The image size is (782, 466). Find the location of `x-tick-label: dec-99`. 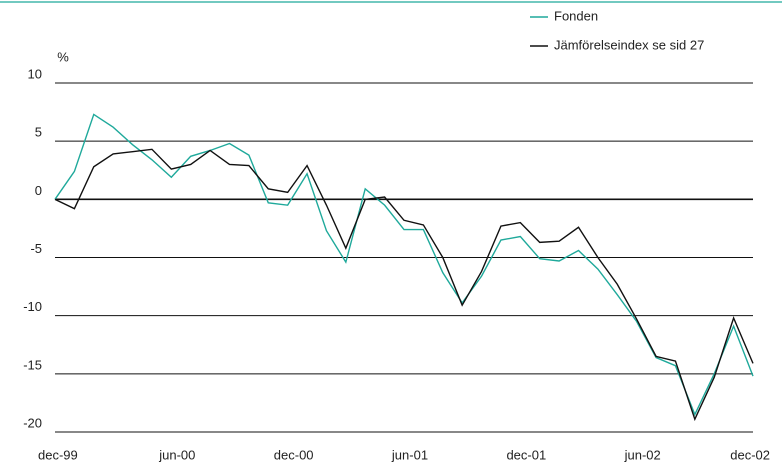

x-tick-label: dec-99 is located at coordinates (58, 454).